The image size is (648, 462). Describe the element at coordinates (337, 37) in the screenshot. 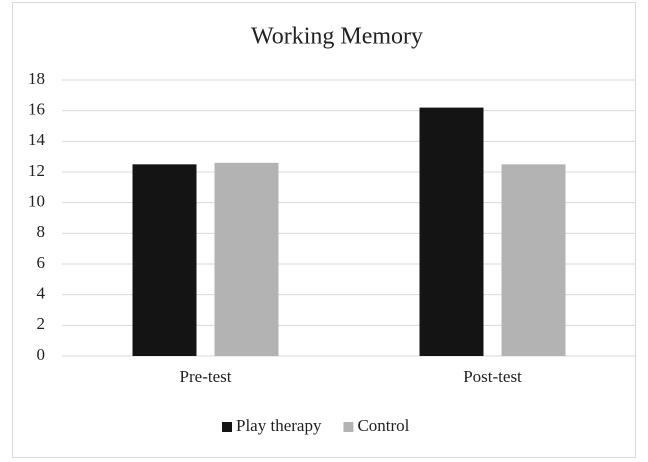

I see `chart-title: Working Memory` at that location.